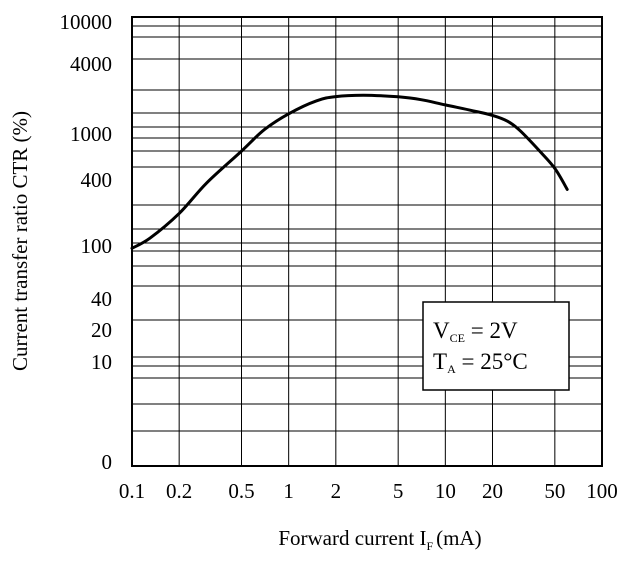 The image size is (631, 561). What do you see at coordinates (101, 299) in the screenshot?
I see `y-tick-label: 40` at bounding box center [101, 299].